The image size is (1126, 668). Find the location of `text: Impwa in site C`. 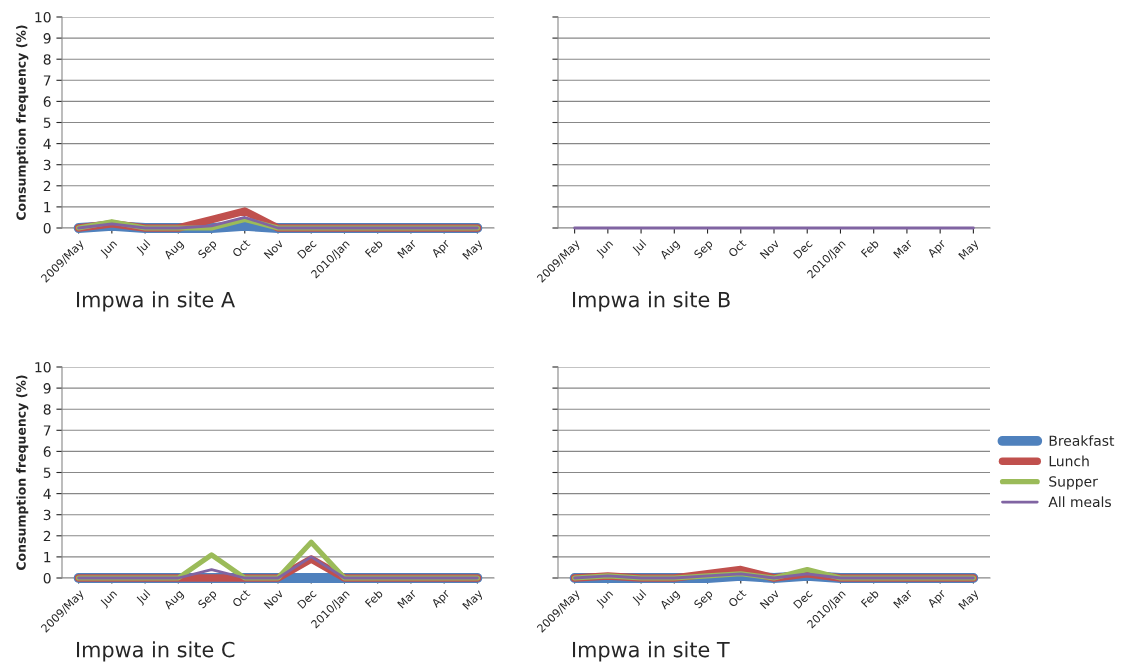

text: Impwa in site C is located at coordinates (156, 651).